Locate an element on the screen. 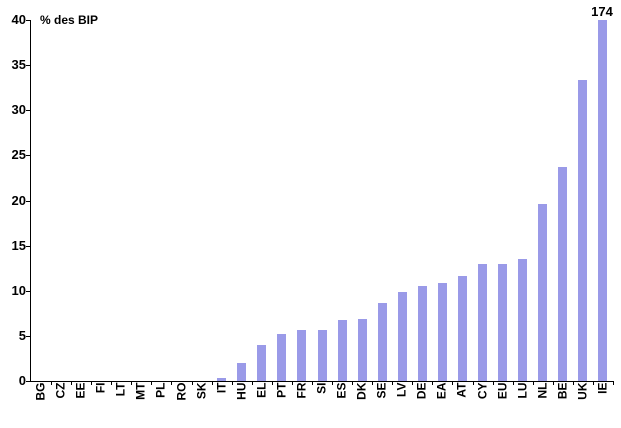 The width and height of the screenshot is (621, 428). x-axis-label-PT: PT is located at coordinates (281, 390).